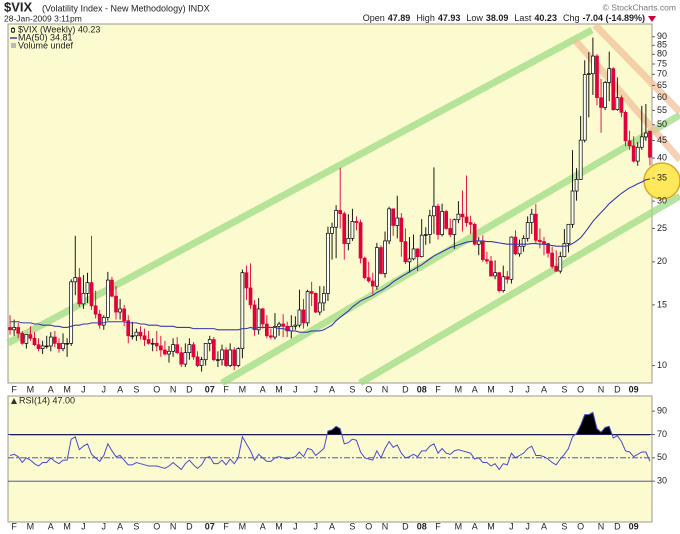 This screenshot has width=680, height=534. I want to click on x-tick-label: N, so click(601, 526).